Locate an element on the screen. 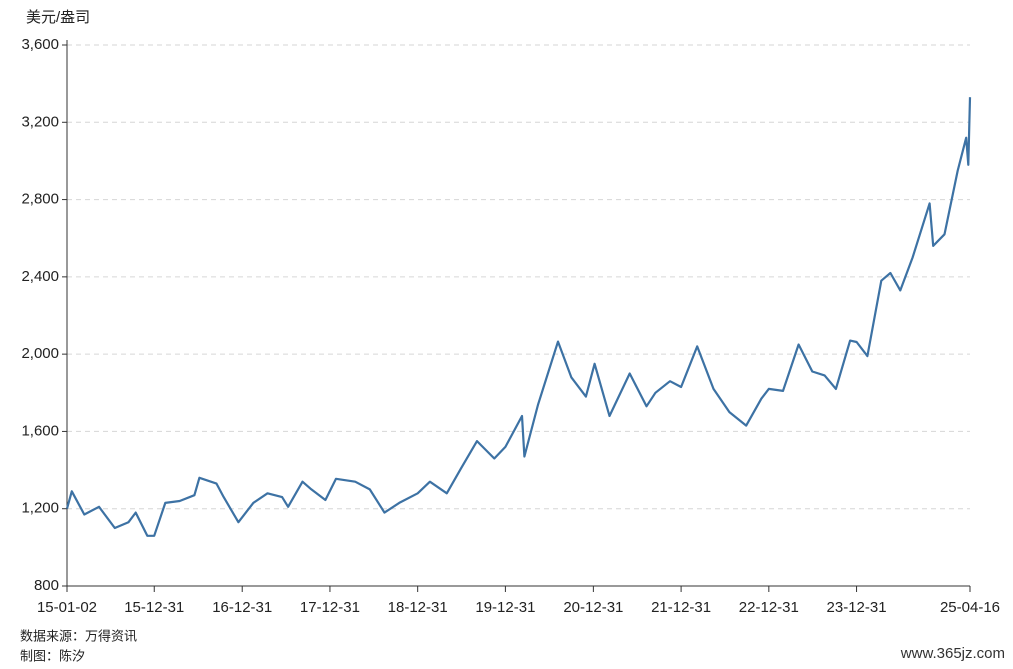 The width and height of the screenshot is (1013, 669). y-axis-unit: 美元/盎司 is located at coordinates (58, 17).